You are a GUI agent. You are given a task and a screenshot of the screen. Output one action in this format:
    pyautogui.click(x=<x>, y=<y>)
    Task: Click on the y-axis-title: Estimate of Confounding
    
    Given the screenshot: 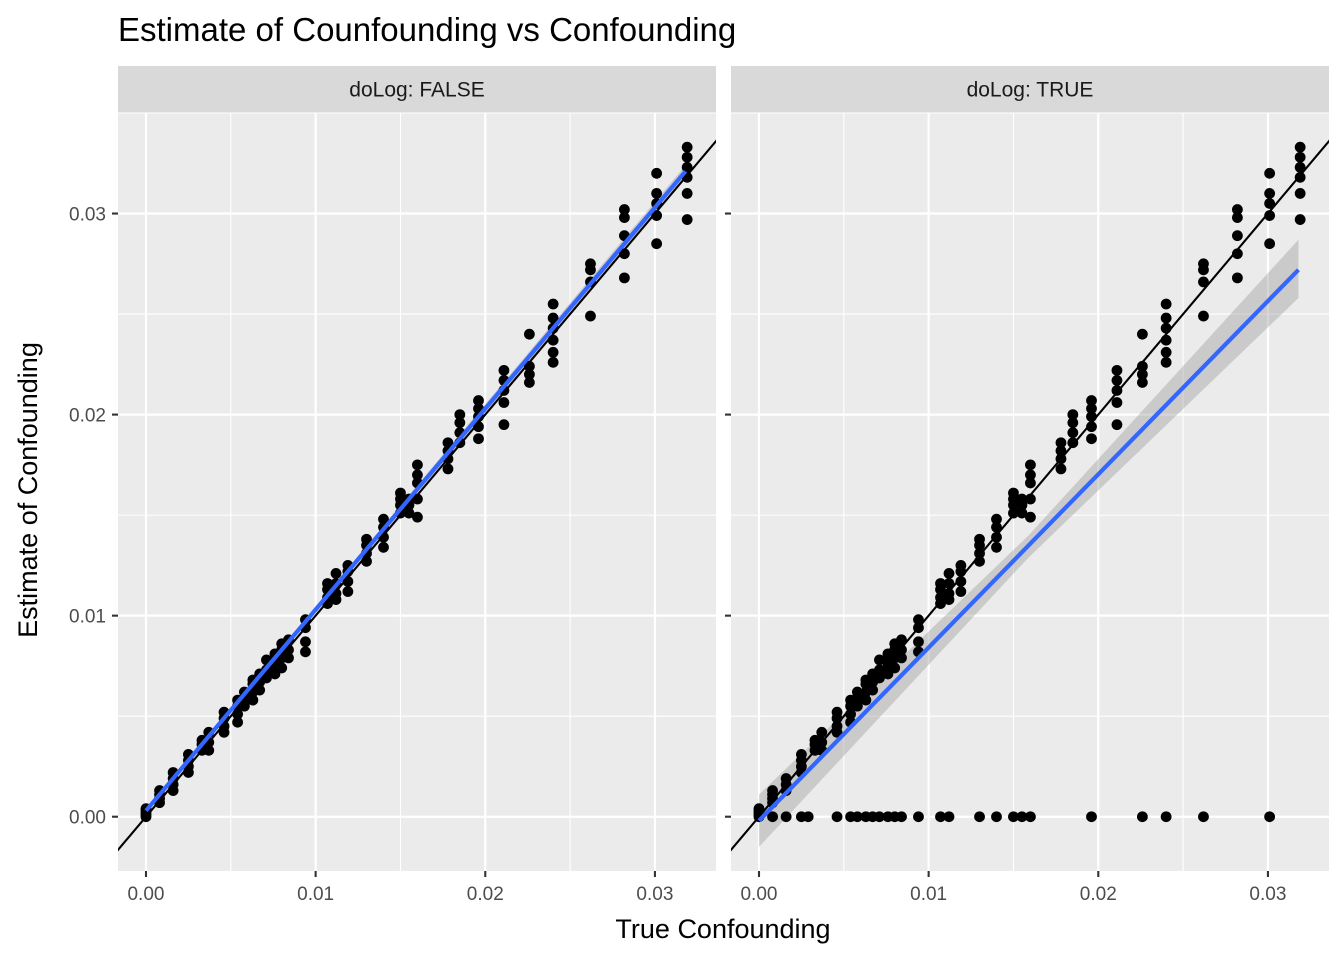 What is the action you would take?
    pyautogui.click(x=28, y=490)
    